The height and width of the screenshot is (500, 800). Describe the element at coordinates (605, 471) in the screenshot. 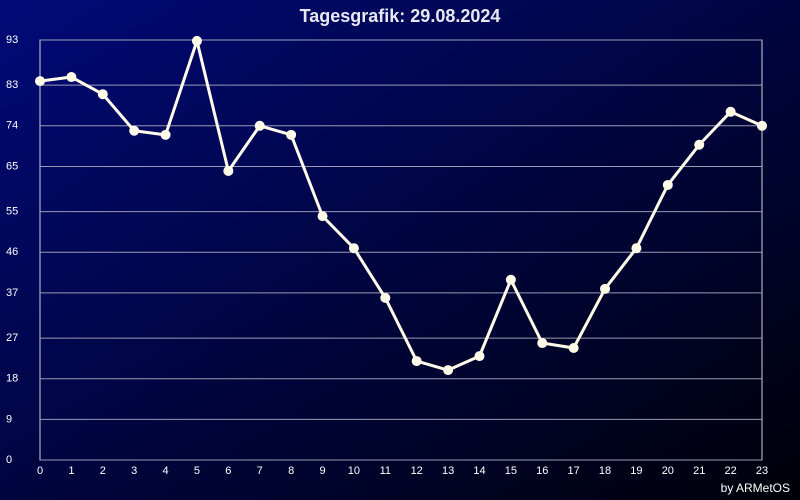

I see `x-tick-label: 18` at that location.